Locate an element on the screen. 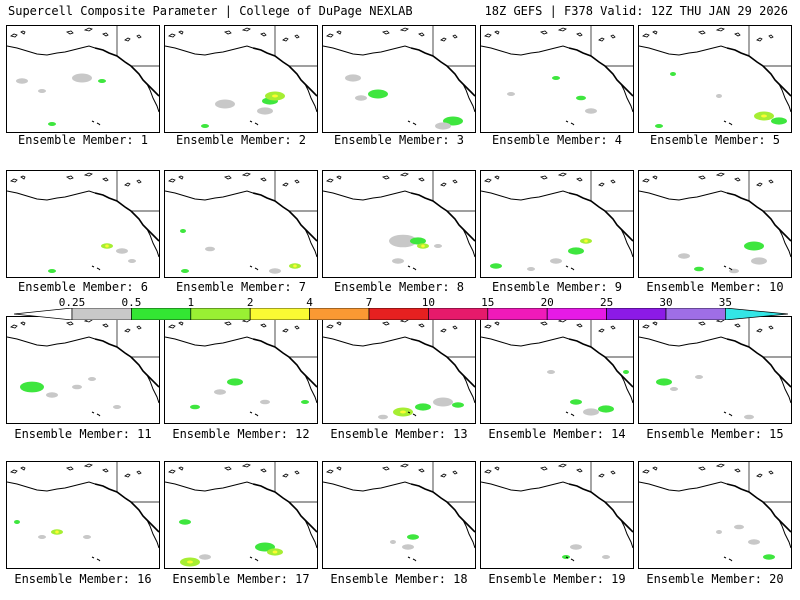 The width and height of the screenshot is (800, 600). member-label-16: Ensemble Member: 16 is located at coordinates (83, 579).